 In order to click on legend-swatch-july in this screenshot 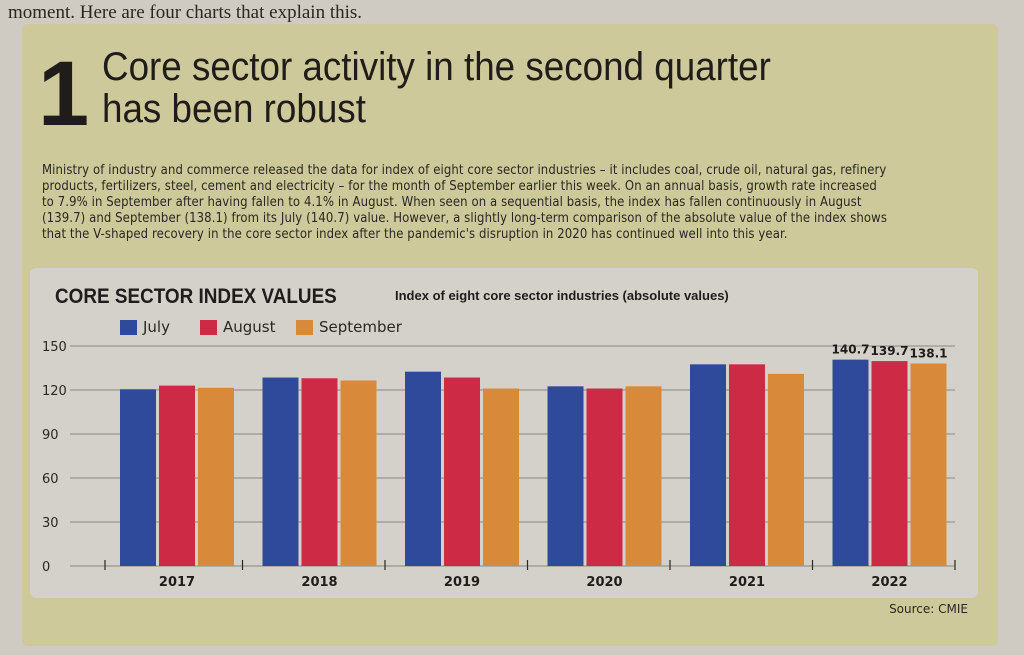, I will do `click(128, 327)`.